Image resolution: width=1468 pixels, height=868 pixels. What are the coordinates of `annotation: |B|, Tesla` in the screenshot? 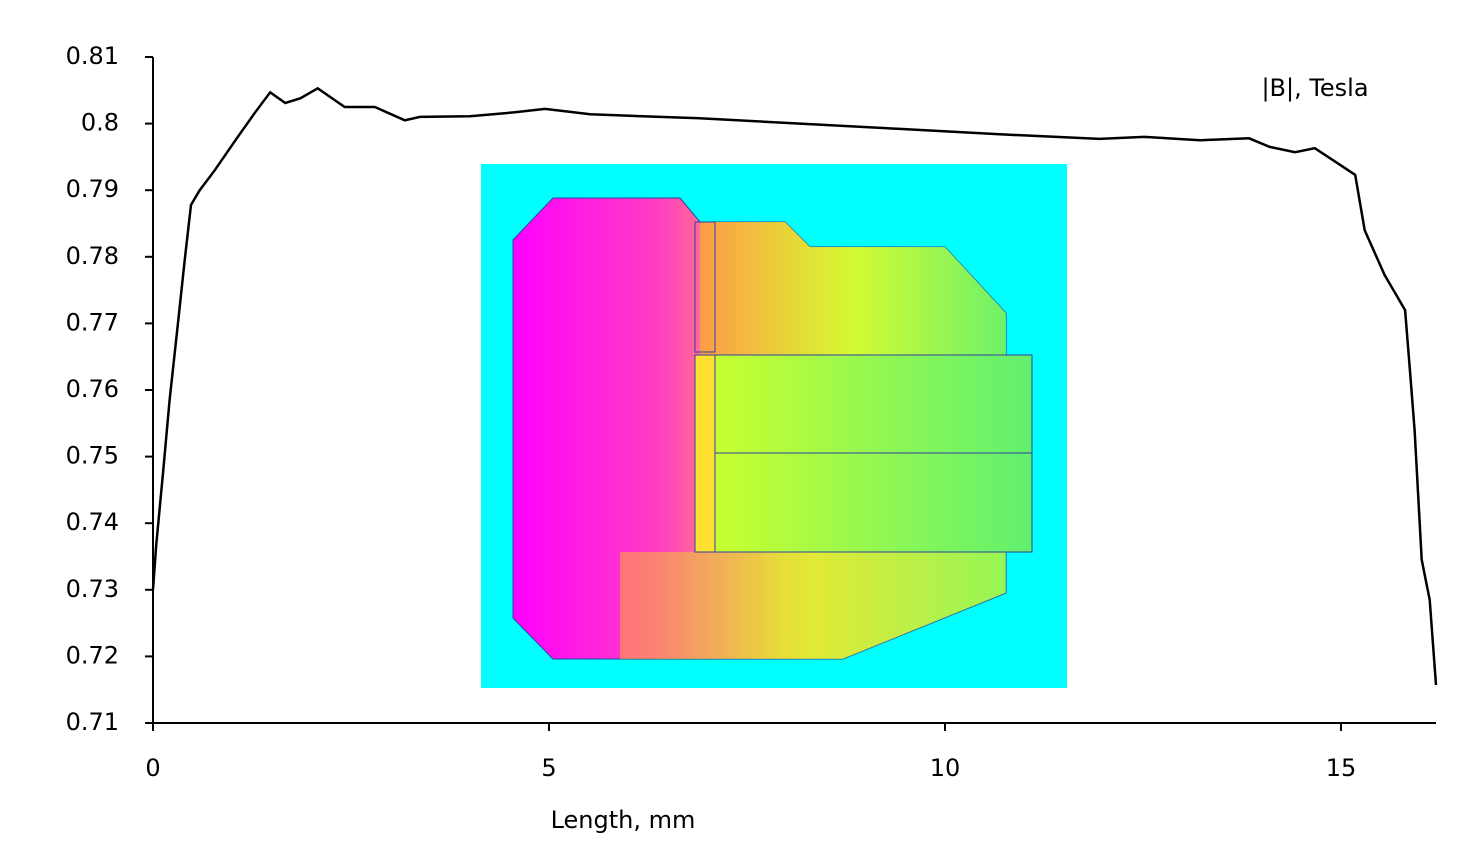 It's located at (1314, 88).